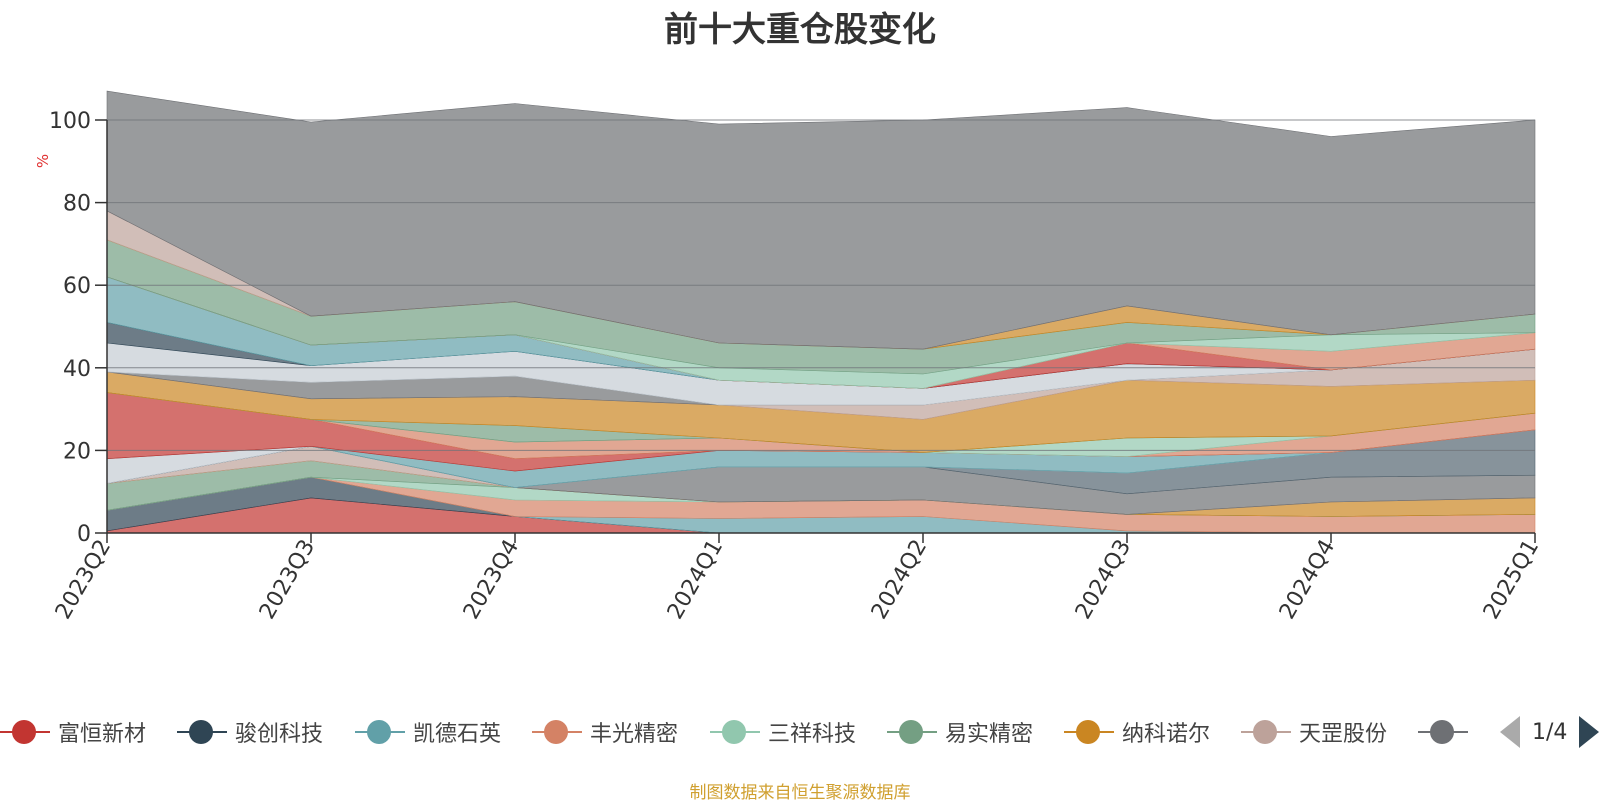 Image resolution: width=1600 pixels, height=803 pixels. I want to click on legend: 富恒新材 骏创科技 凯德石英 丰光精密 三祥科技 易实精密 纳科诺尔 天罡股份 文, so click(800, 732).